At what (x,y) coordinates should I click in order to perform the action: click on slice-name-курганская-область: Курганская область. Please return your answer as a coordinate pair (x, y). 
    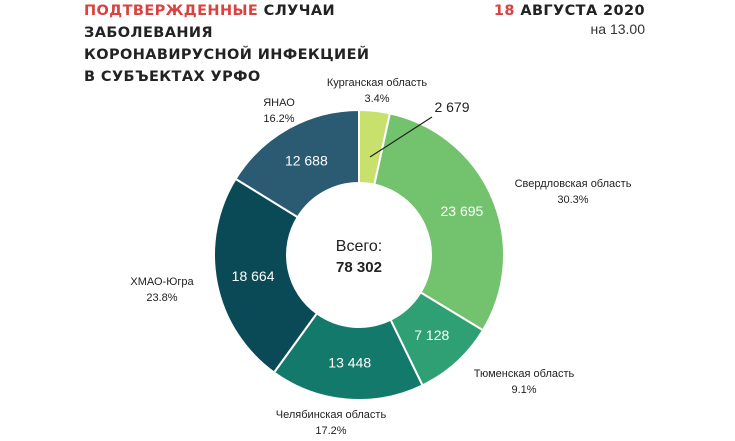
    Looking at the image, I should click on (377, 83).